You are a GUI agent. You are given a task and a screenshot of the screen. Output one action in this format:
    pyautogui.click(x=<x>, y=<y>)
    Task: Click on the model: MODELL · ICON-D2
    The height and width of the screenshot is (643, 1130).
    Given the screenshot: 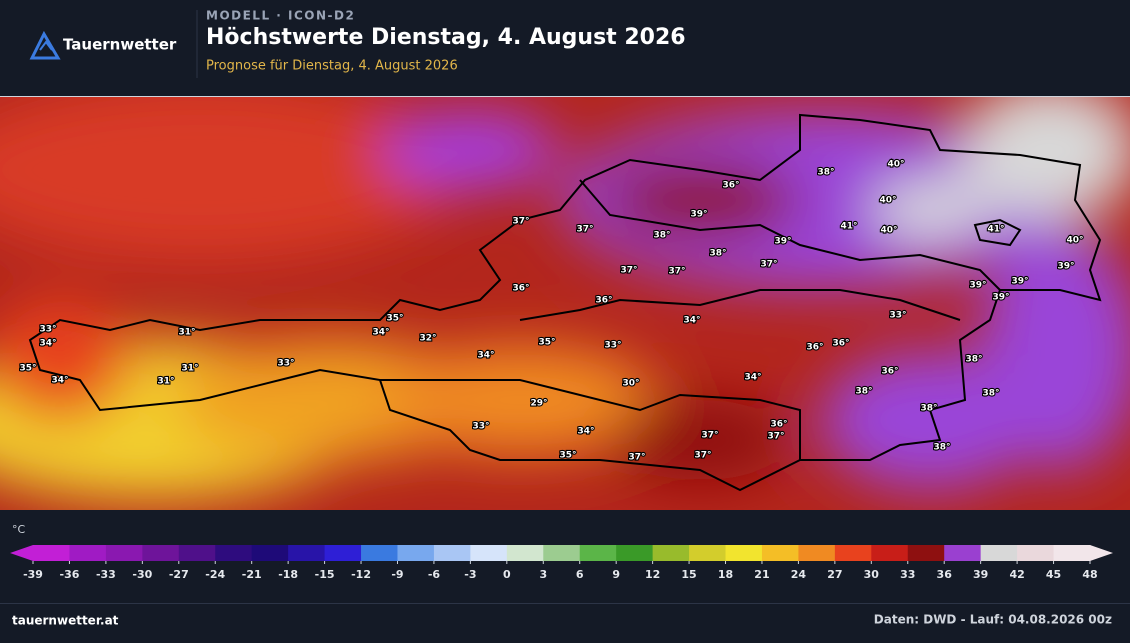 What is the action you would take?
    pyautogui.click(x=280, y=16)
    